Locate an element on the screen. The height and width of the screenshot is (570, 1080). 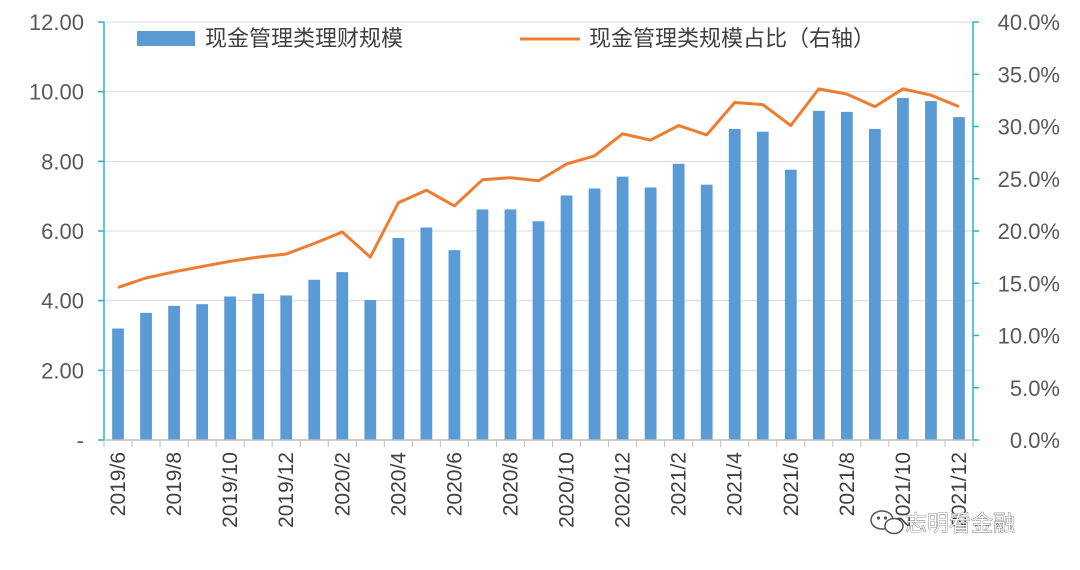
right-tick-label: 40.0% is located at coordinates (1029, 22).